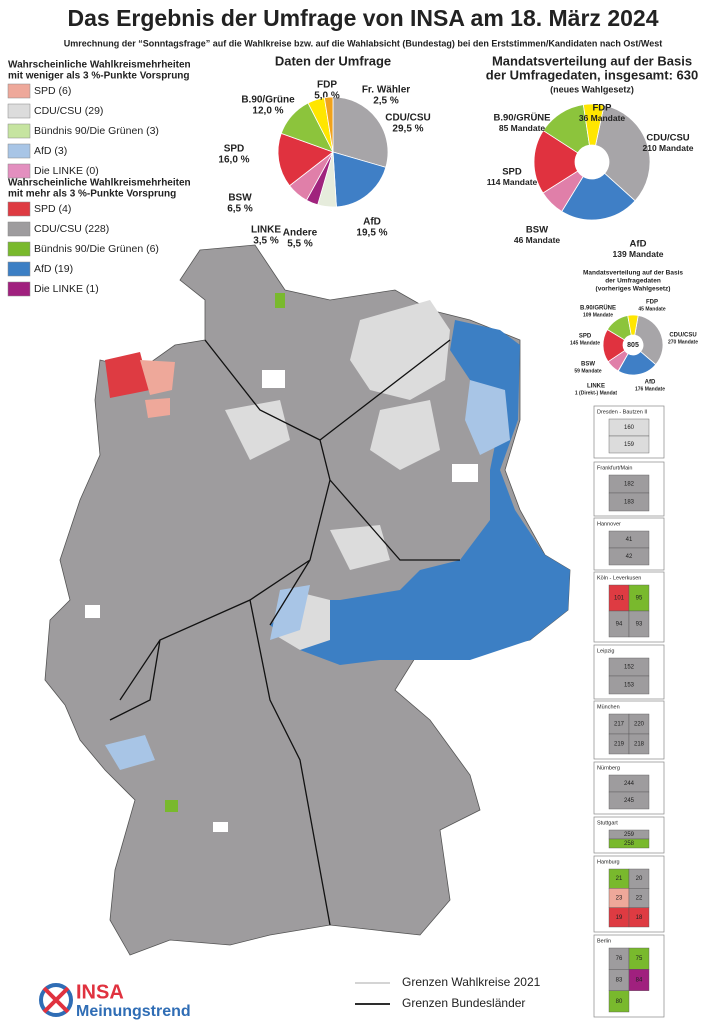 This screenshot has width=726, height=1024. Describe the element at coordinates (639, 899) in the screenshot. I see `inset-district-label: 22` at that location.